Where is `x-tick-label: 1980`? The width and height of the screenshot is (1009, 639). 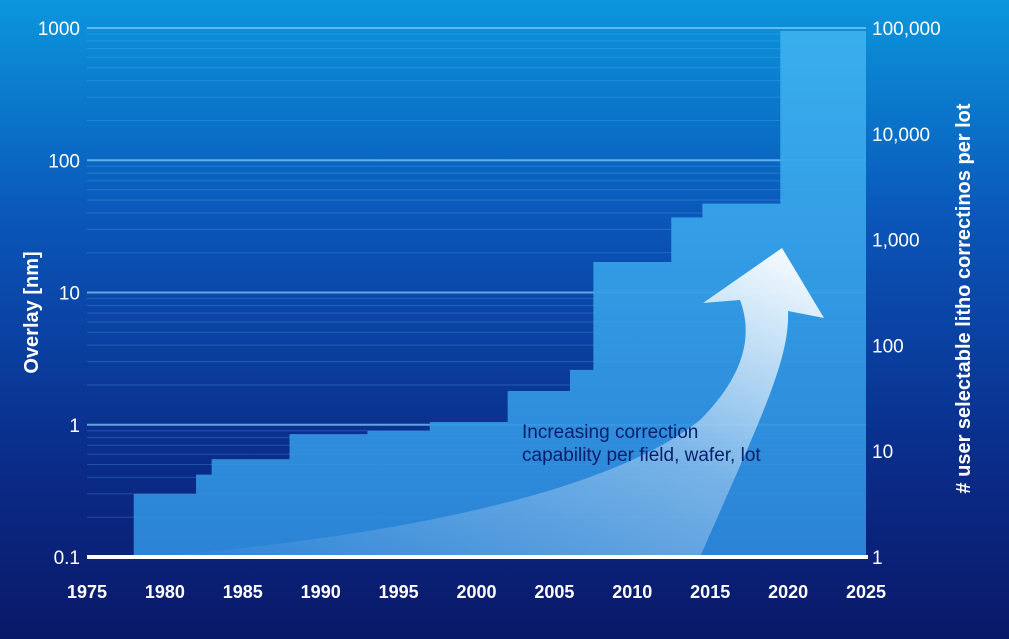
x-tick-label: 1980 is located at coordinates (165, 592).